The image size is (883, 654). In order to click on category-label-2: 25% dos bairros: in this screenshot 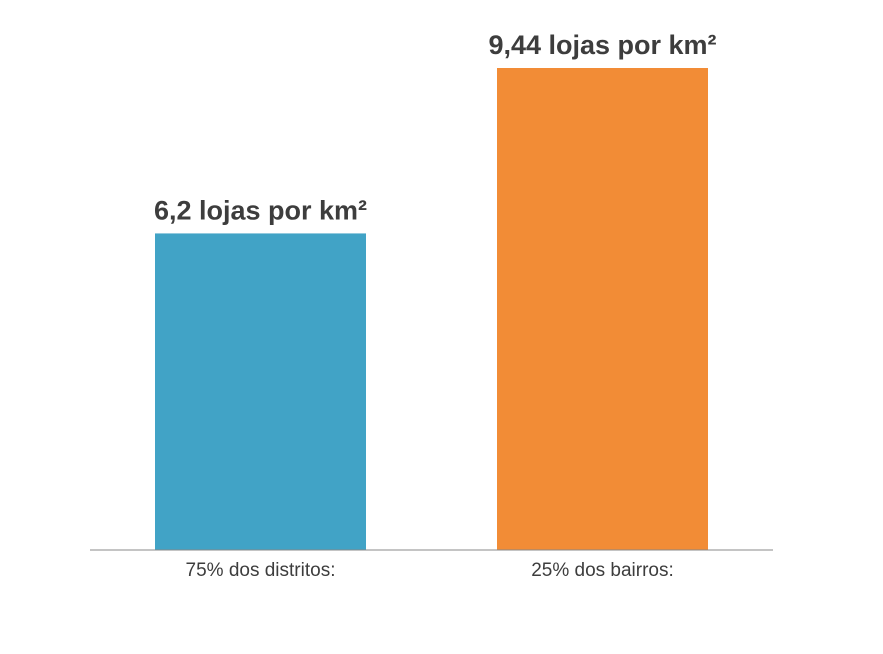, I will do `click(602, 570)`.